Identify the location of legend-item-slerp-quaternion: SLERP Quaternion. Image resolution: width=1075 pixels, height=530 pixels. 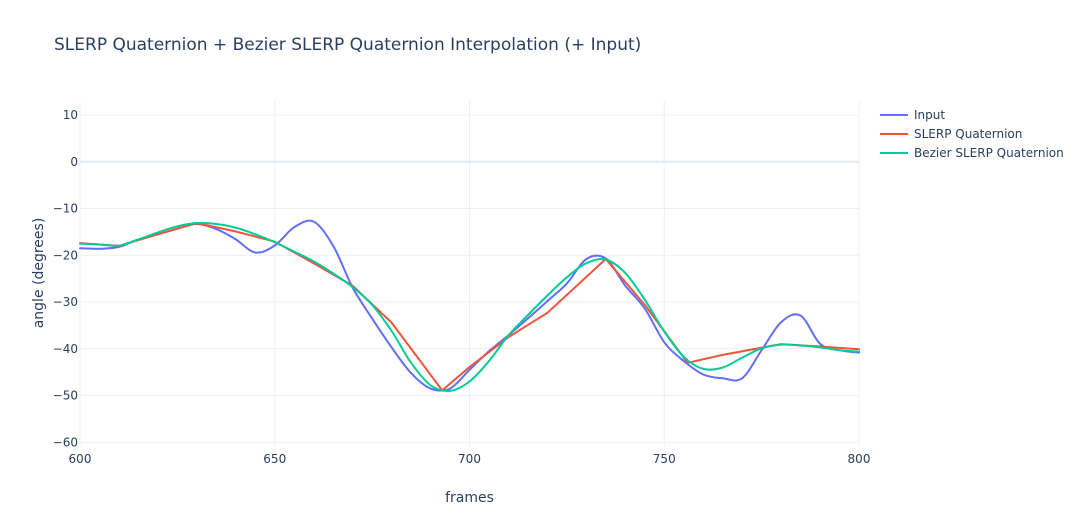
(951, 134).